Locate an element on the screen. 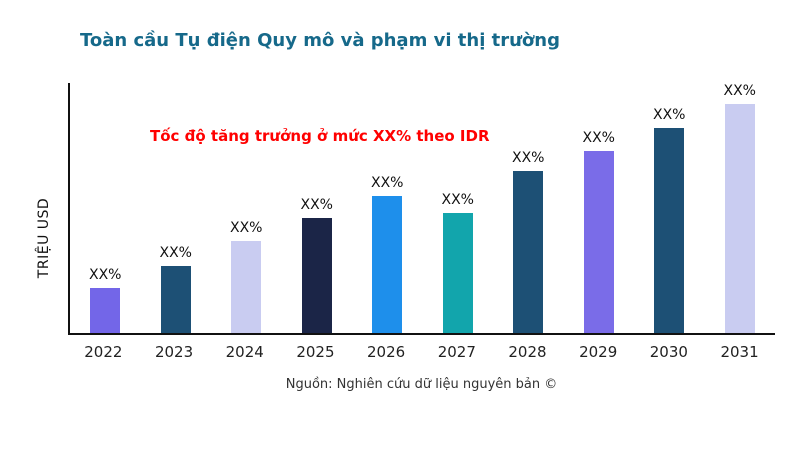 The height and width of the screenshot is (450, 800). bar-2029 is located at coordinates (598, 241).